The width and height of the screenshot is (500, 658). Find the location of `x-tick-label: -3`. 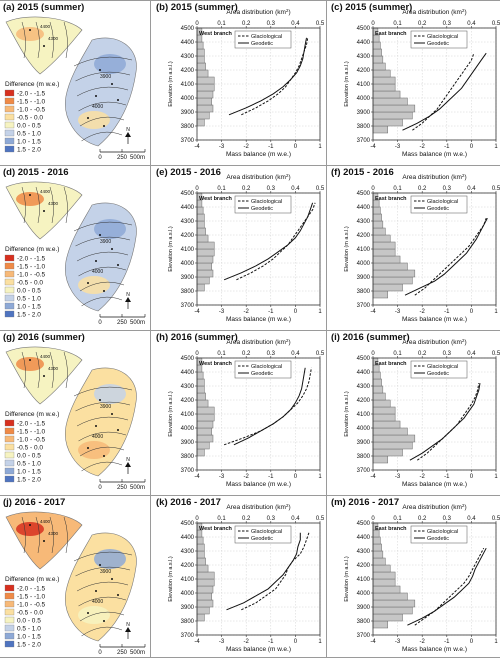

x-tick-label: -3 is located at coordinates (222, 642).